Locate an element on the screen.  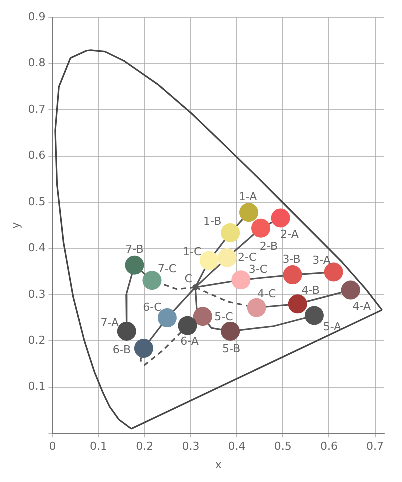
annotation: 1-C is located at coordinates (192, 252).